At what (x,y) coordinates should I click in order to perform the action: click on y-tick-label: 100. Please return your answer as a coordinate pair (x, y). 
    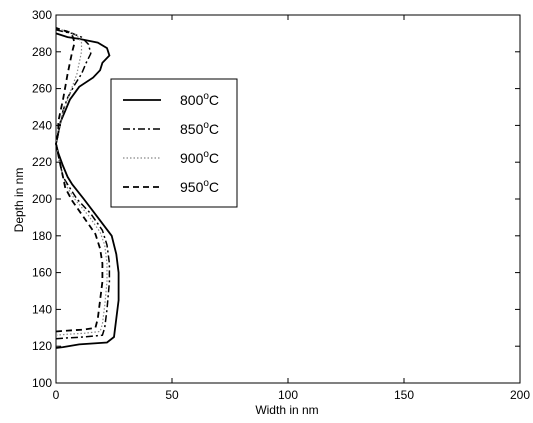
    Looking at the image, I should click on (42, 383).